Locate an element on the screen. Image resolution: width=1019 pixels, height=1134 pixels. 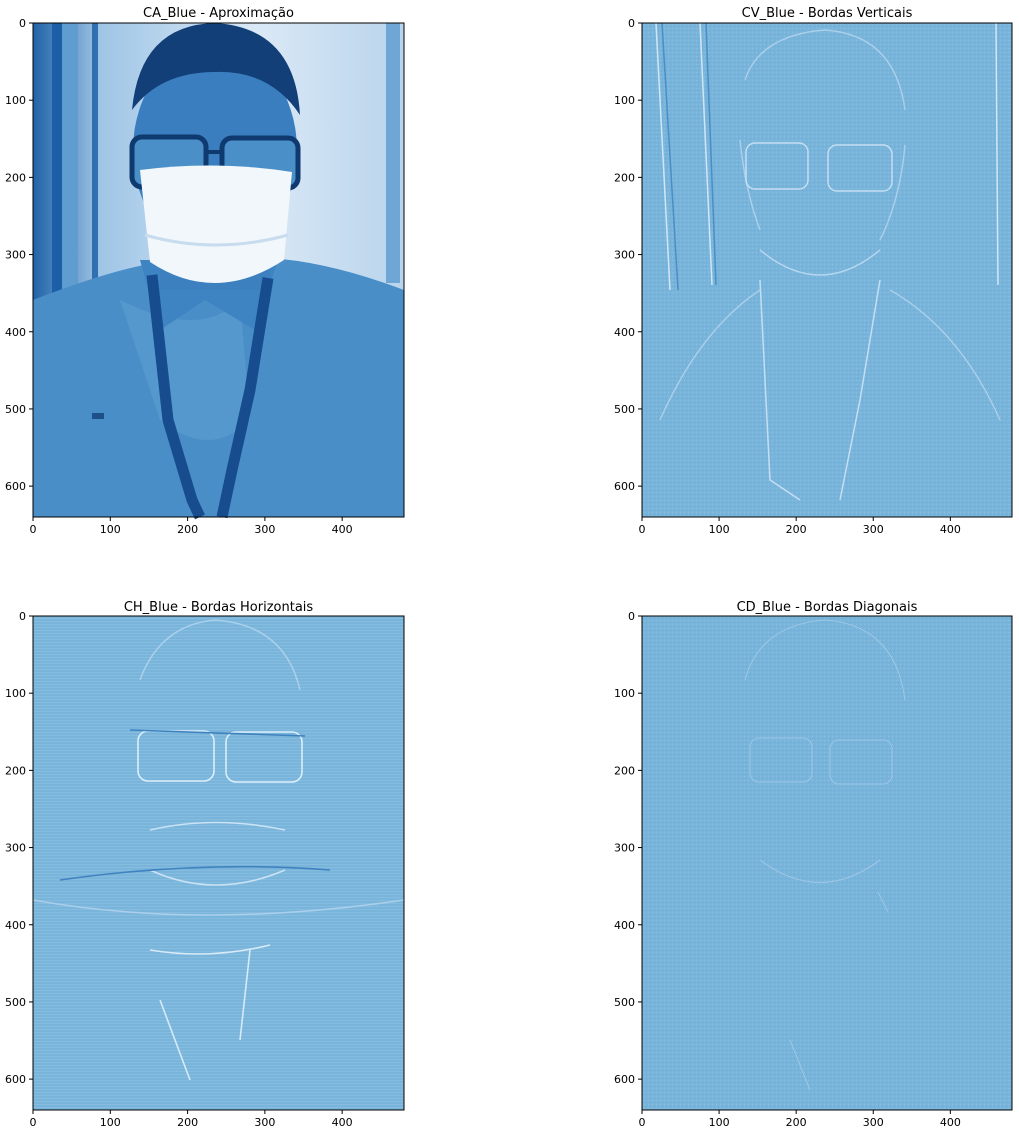
panel-title-ca: CA_Blue - Aproximação is located at coordinates (218, 13).